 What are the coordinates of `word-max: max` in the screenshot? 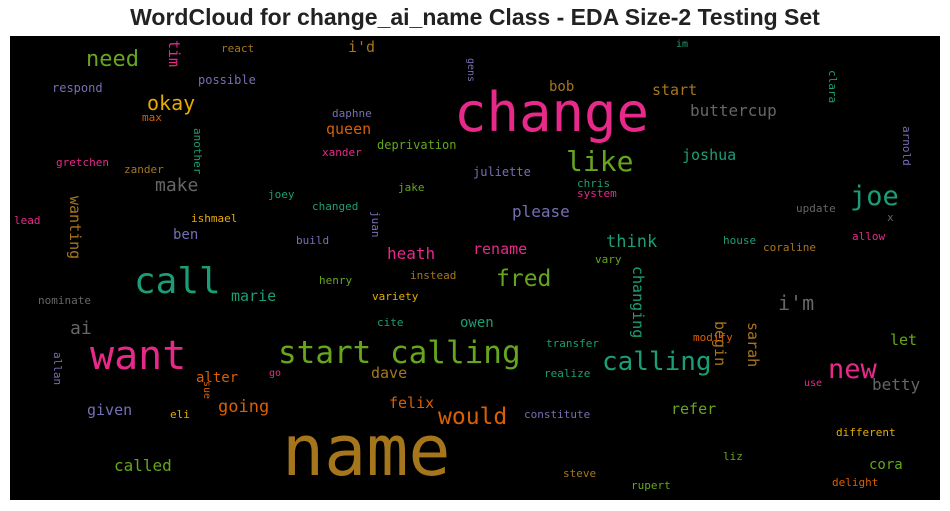 It's located at (152, 117).